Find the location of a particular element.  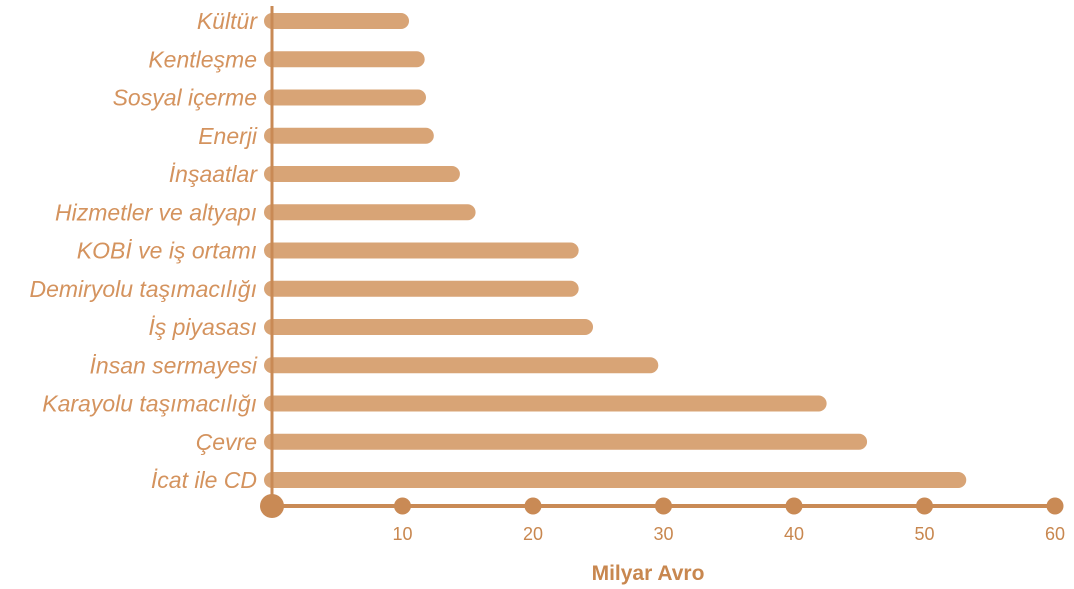

category-label: İş piyasası is located at coordinates (202, 327).